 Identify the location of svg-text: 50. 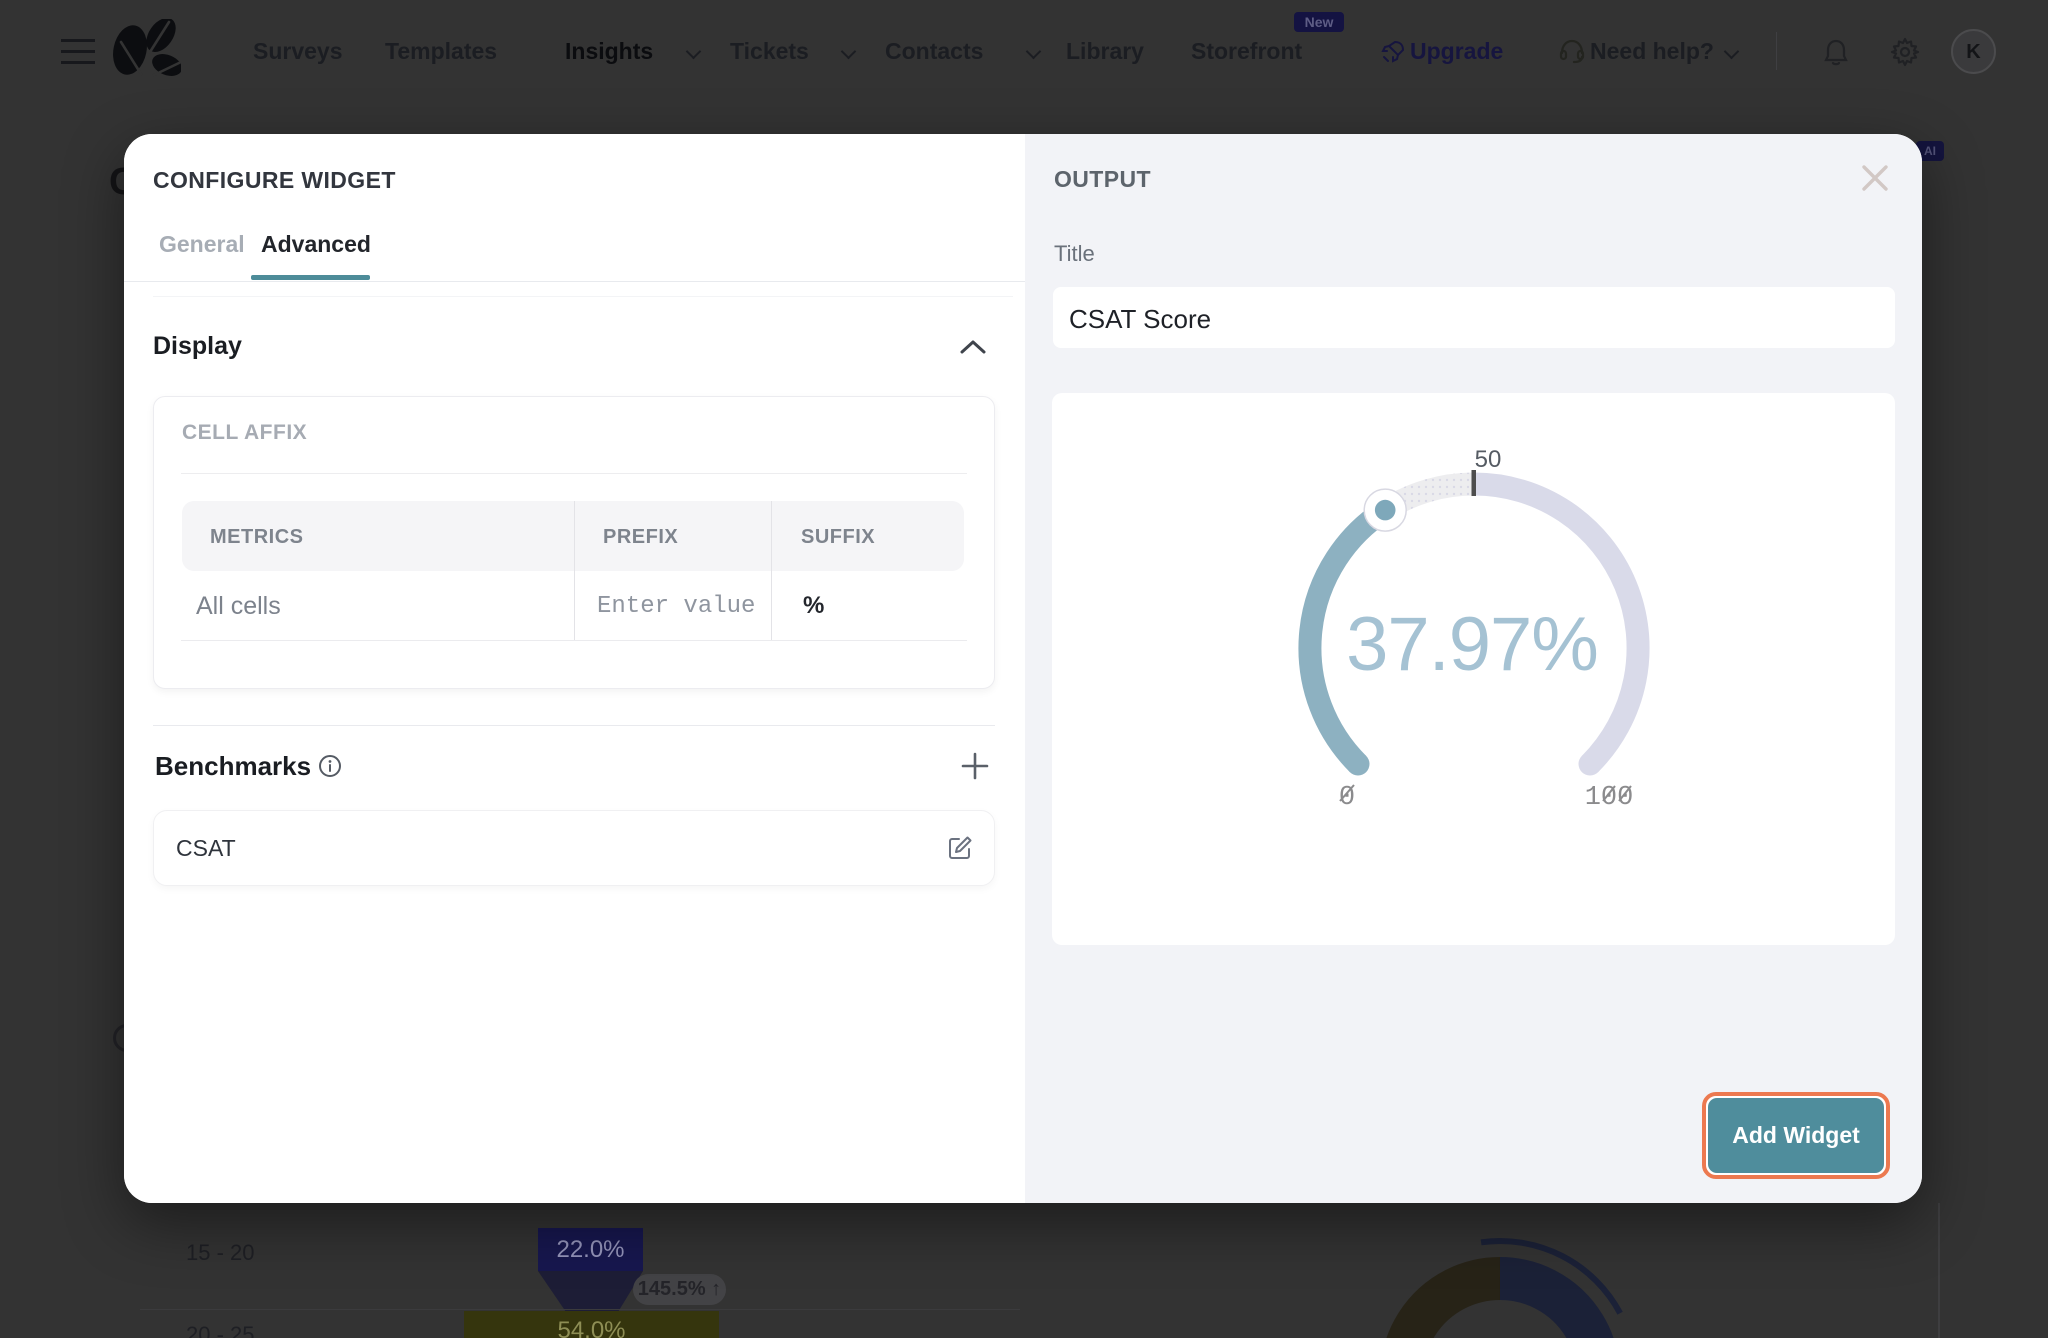
(1488, 459).